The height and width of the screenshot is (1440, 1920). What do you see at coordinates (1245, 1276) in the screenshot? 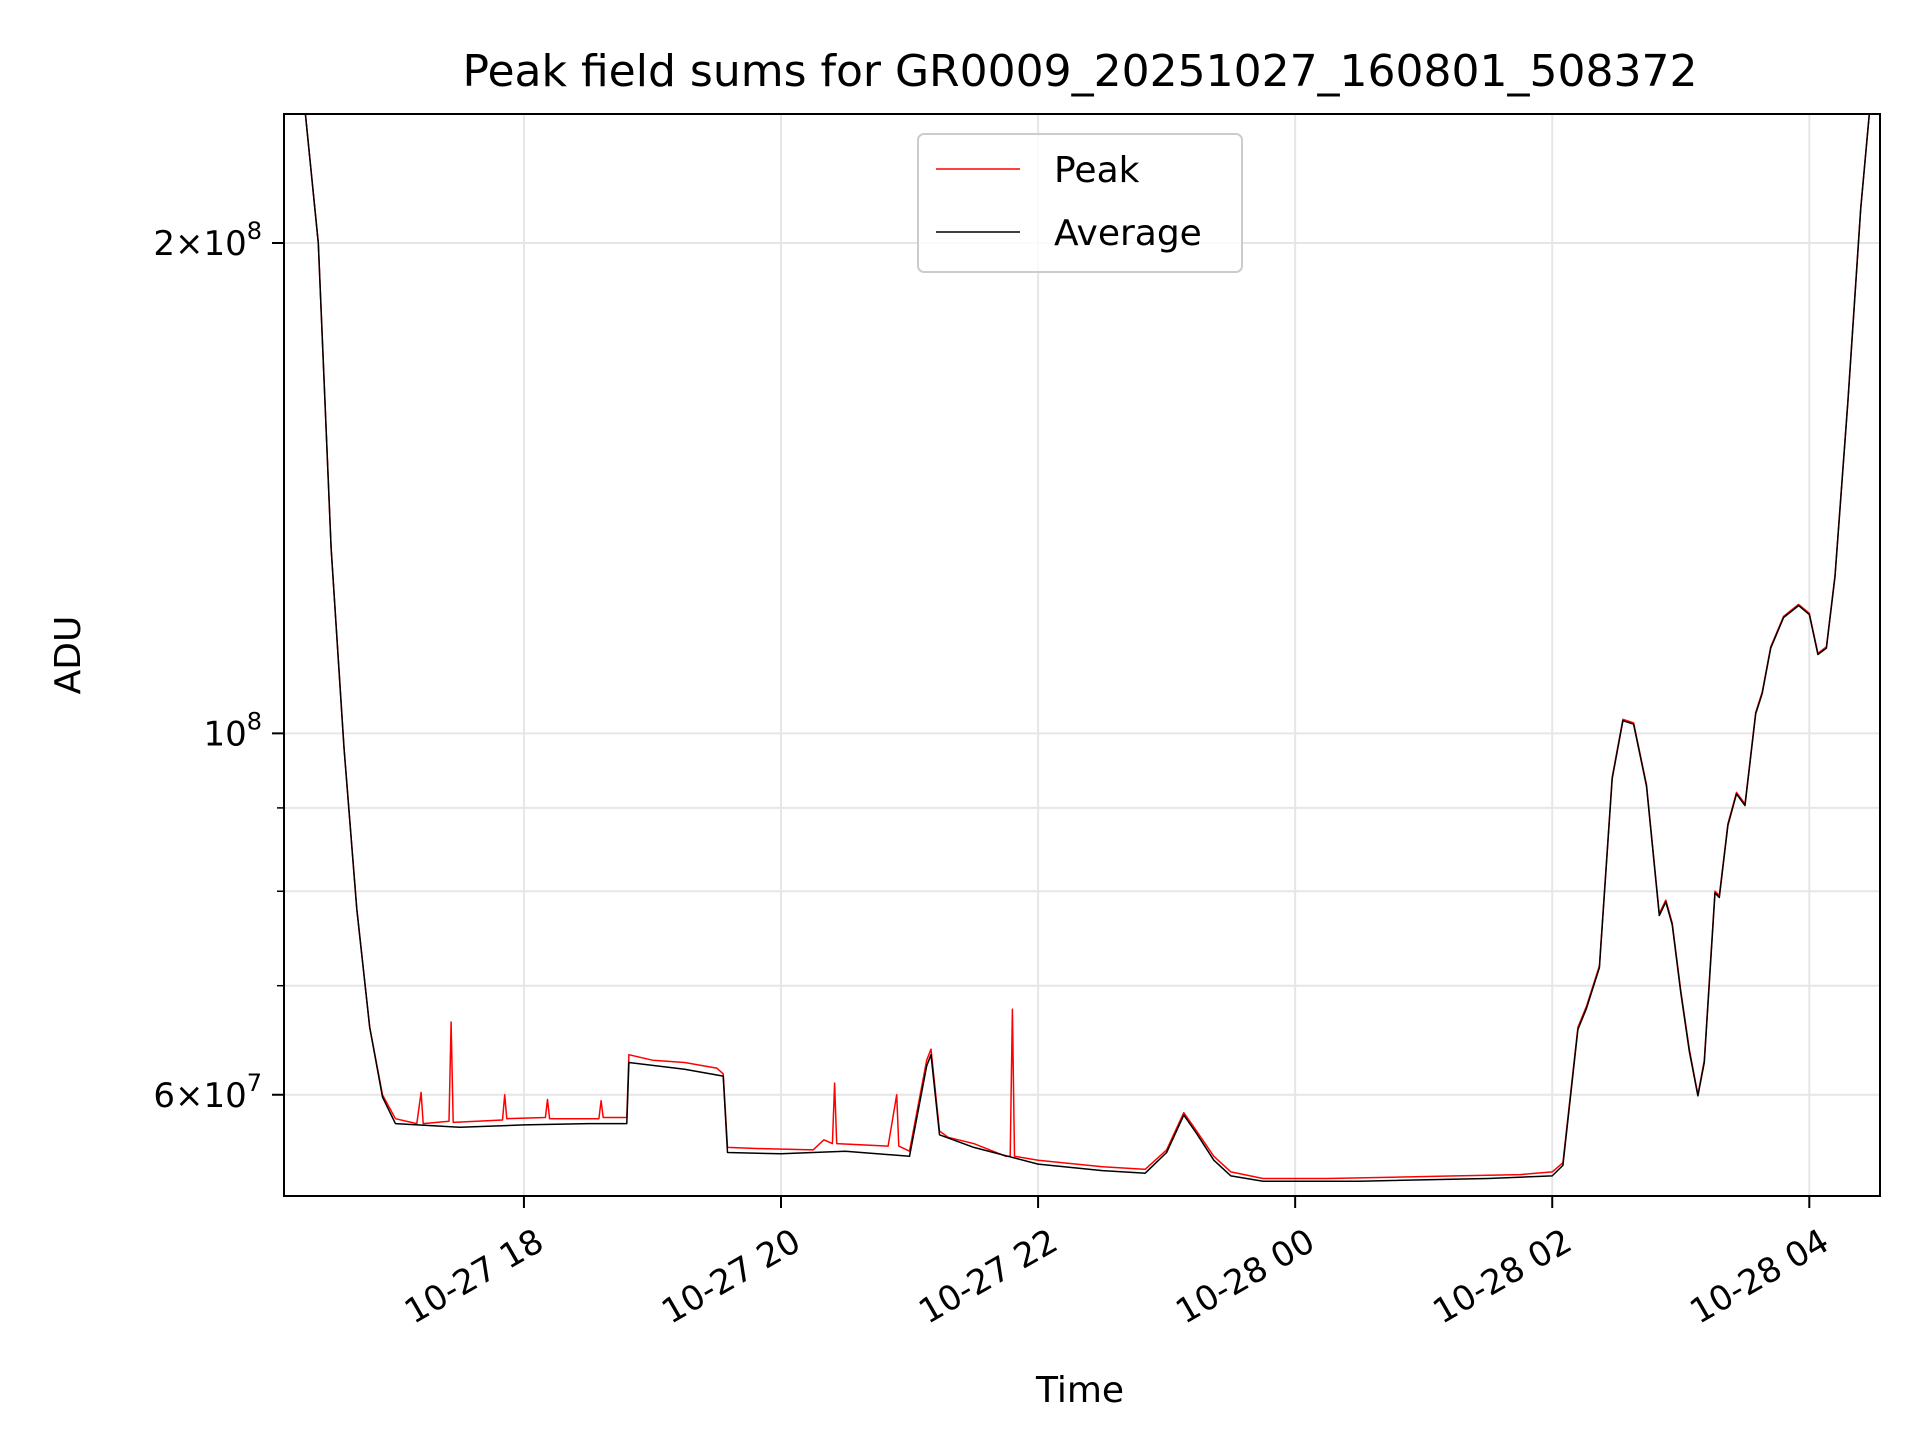
I see `x-tick-label: 10-28 00` at bounding box center [1245, 1276].